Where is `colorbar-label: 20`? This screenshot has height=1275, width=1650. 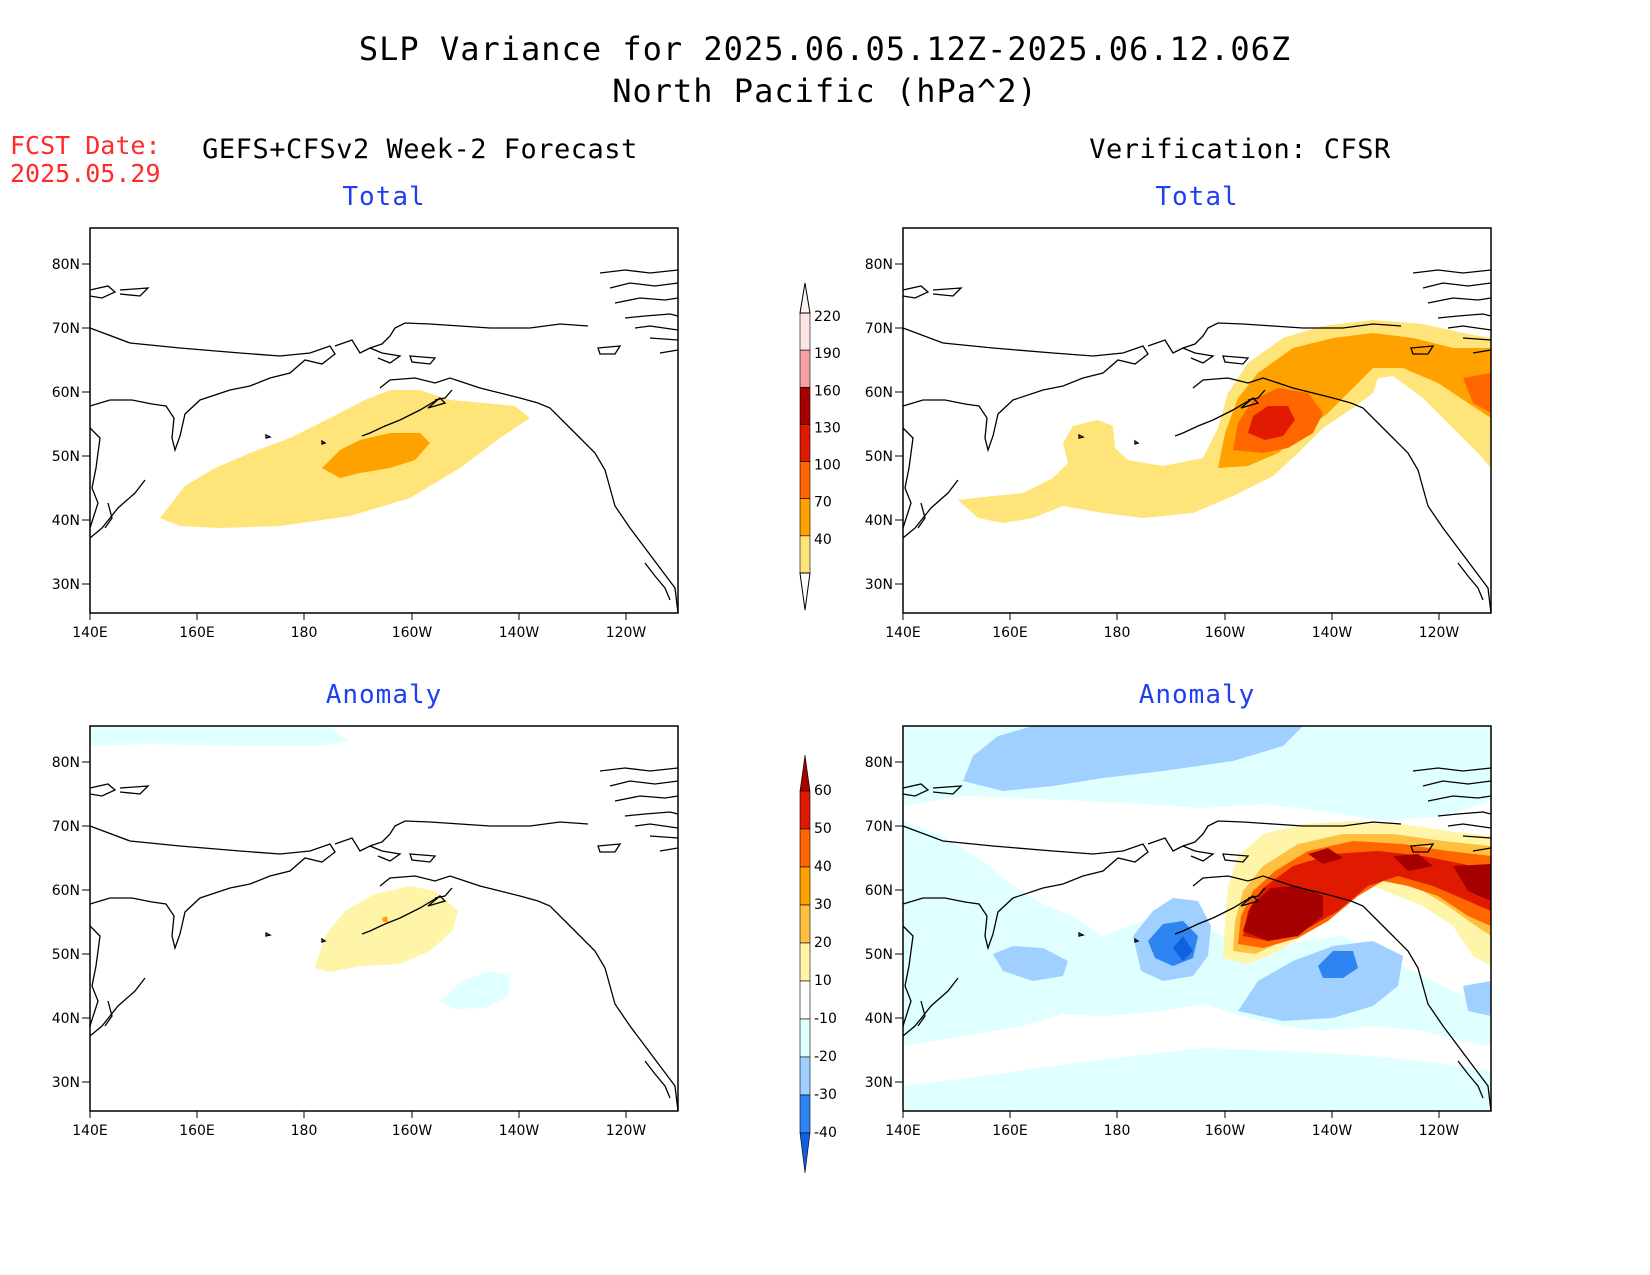 colorbar-label: 20 is located at coordinates (823, 943).